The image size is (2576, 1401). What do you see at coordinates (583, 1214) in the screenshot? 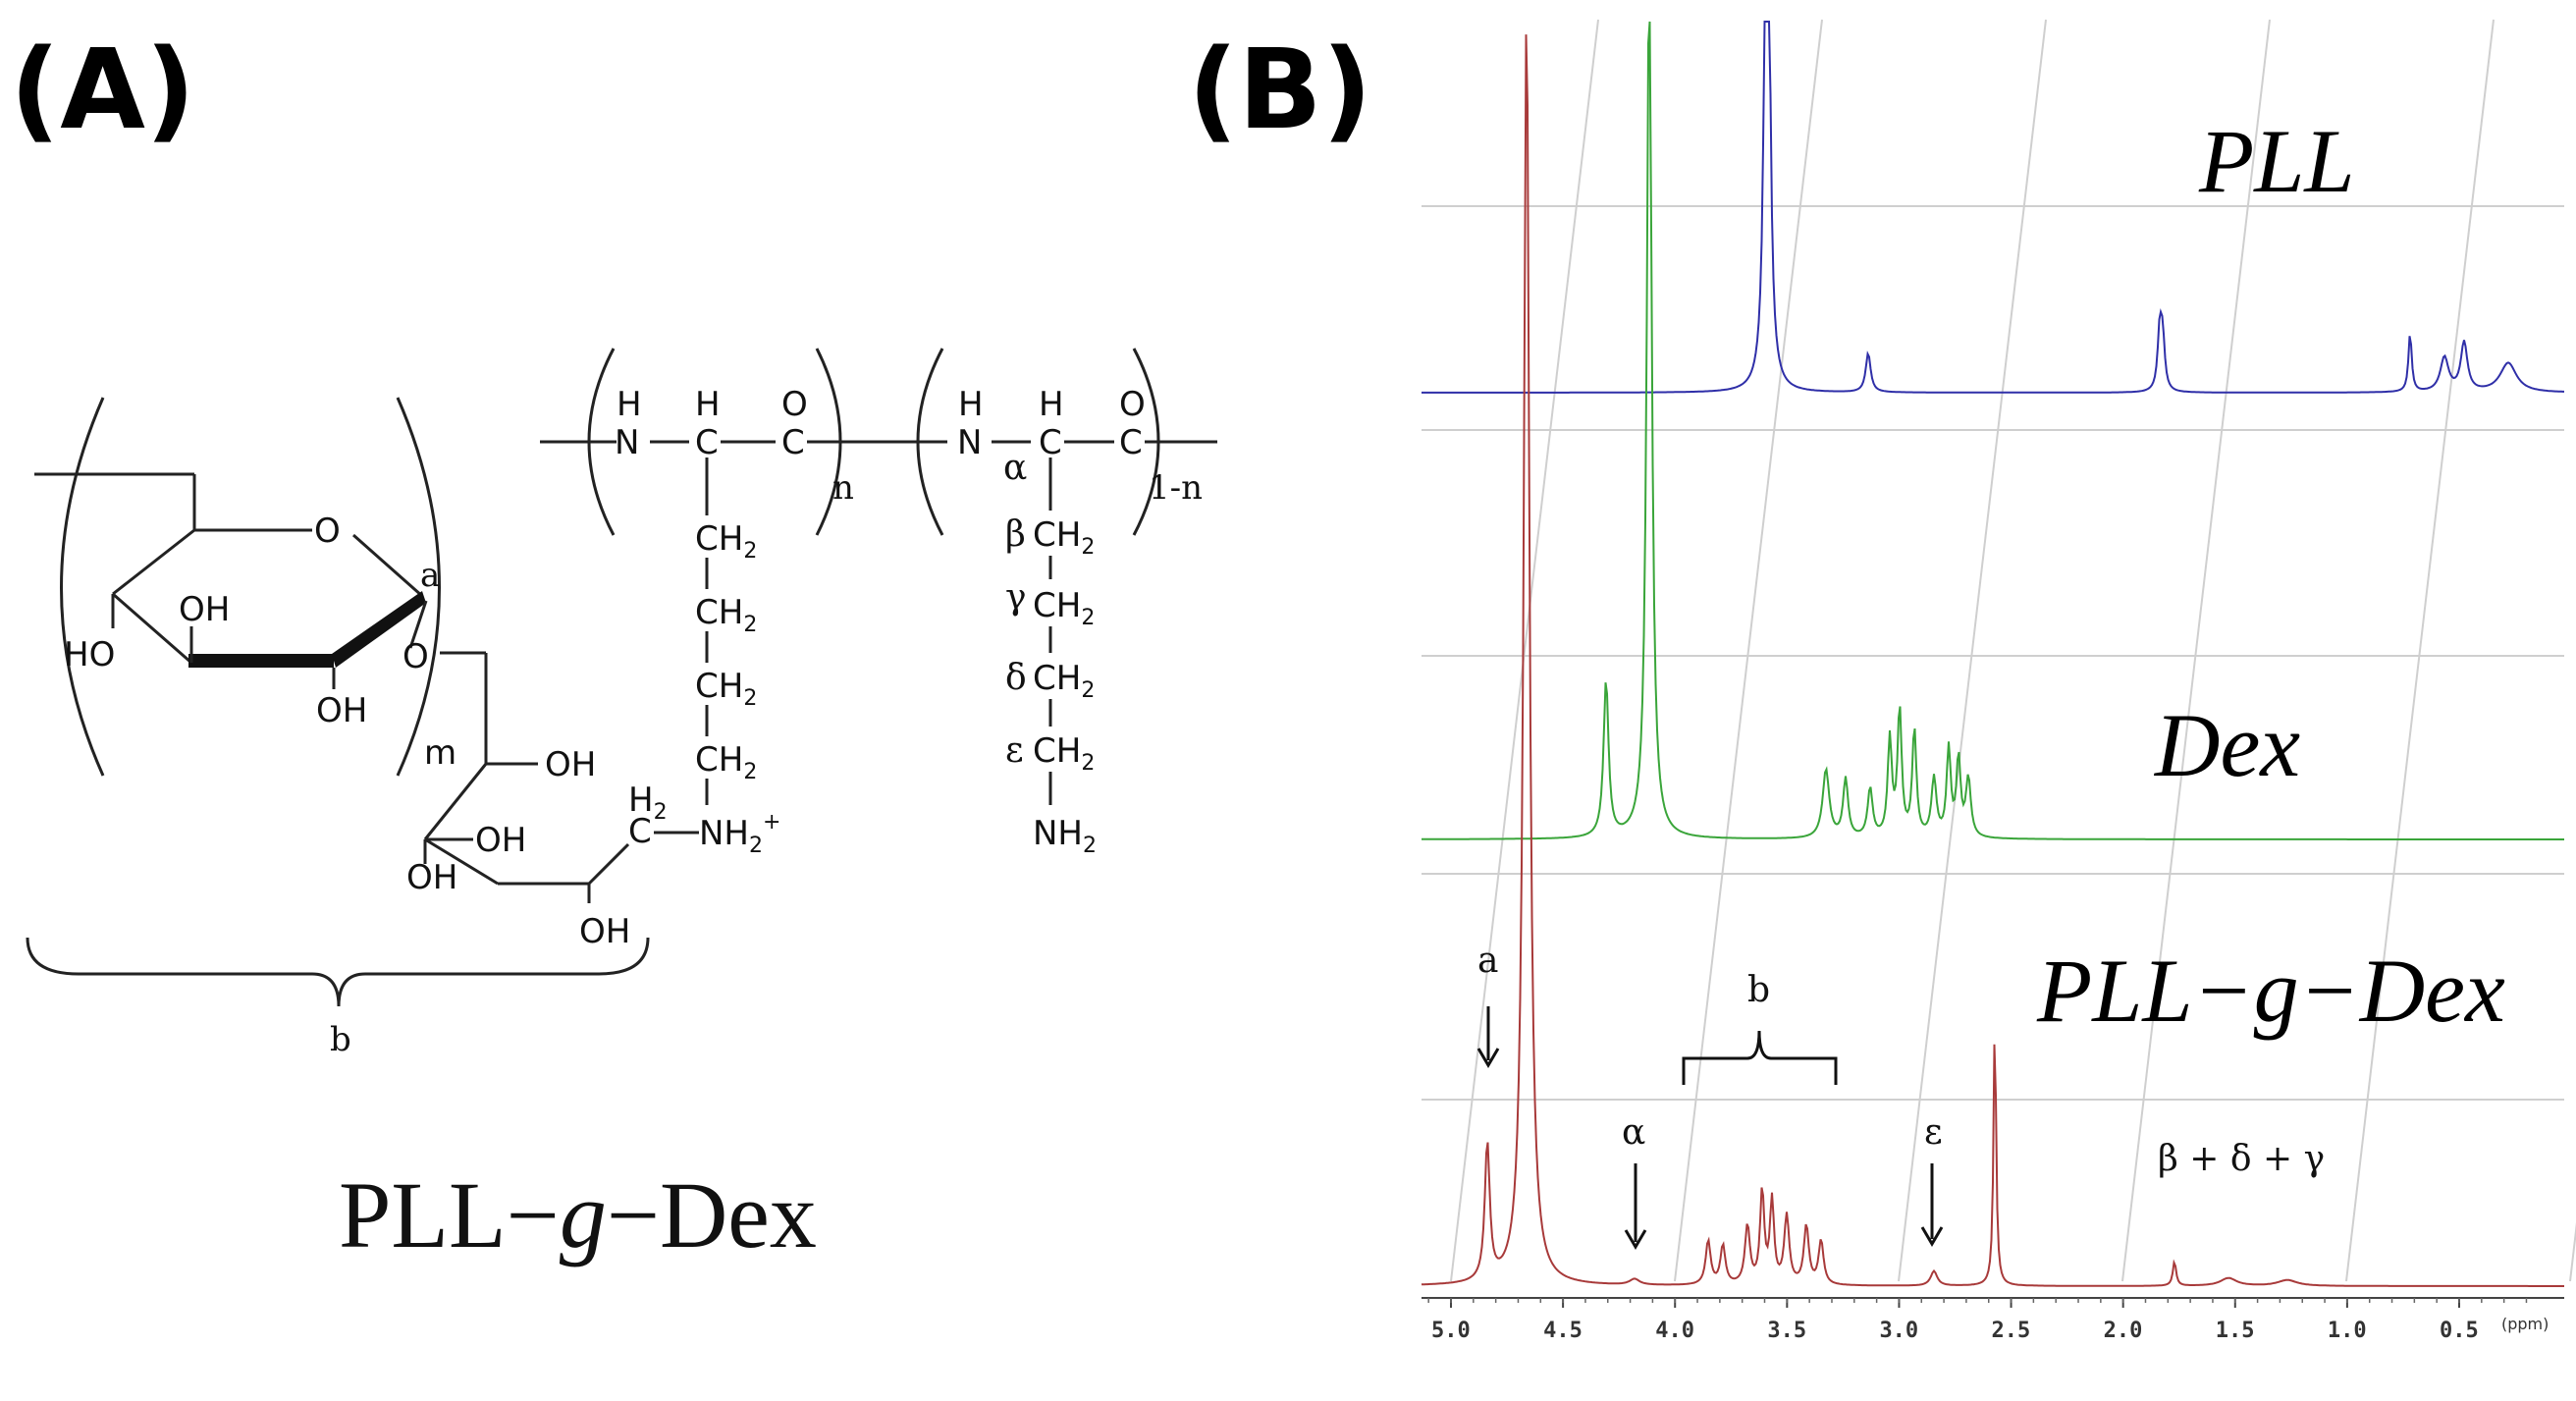
I see `compound-name-g: g` at bounding box center [583, 1214].